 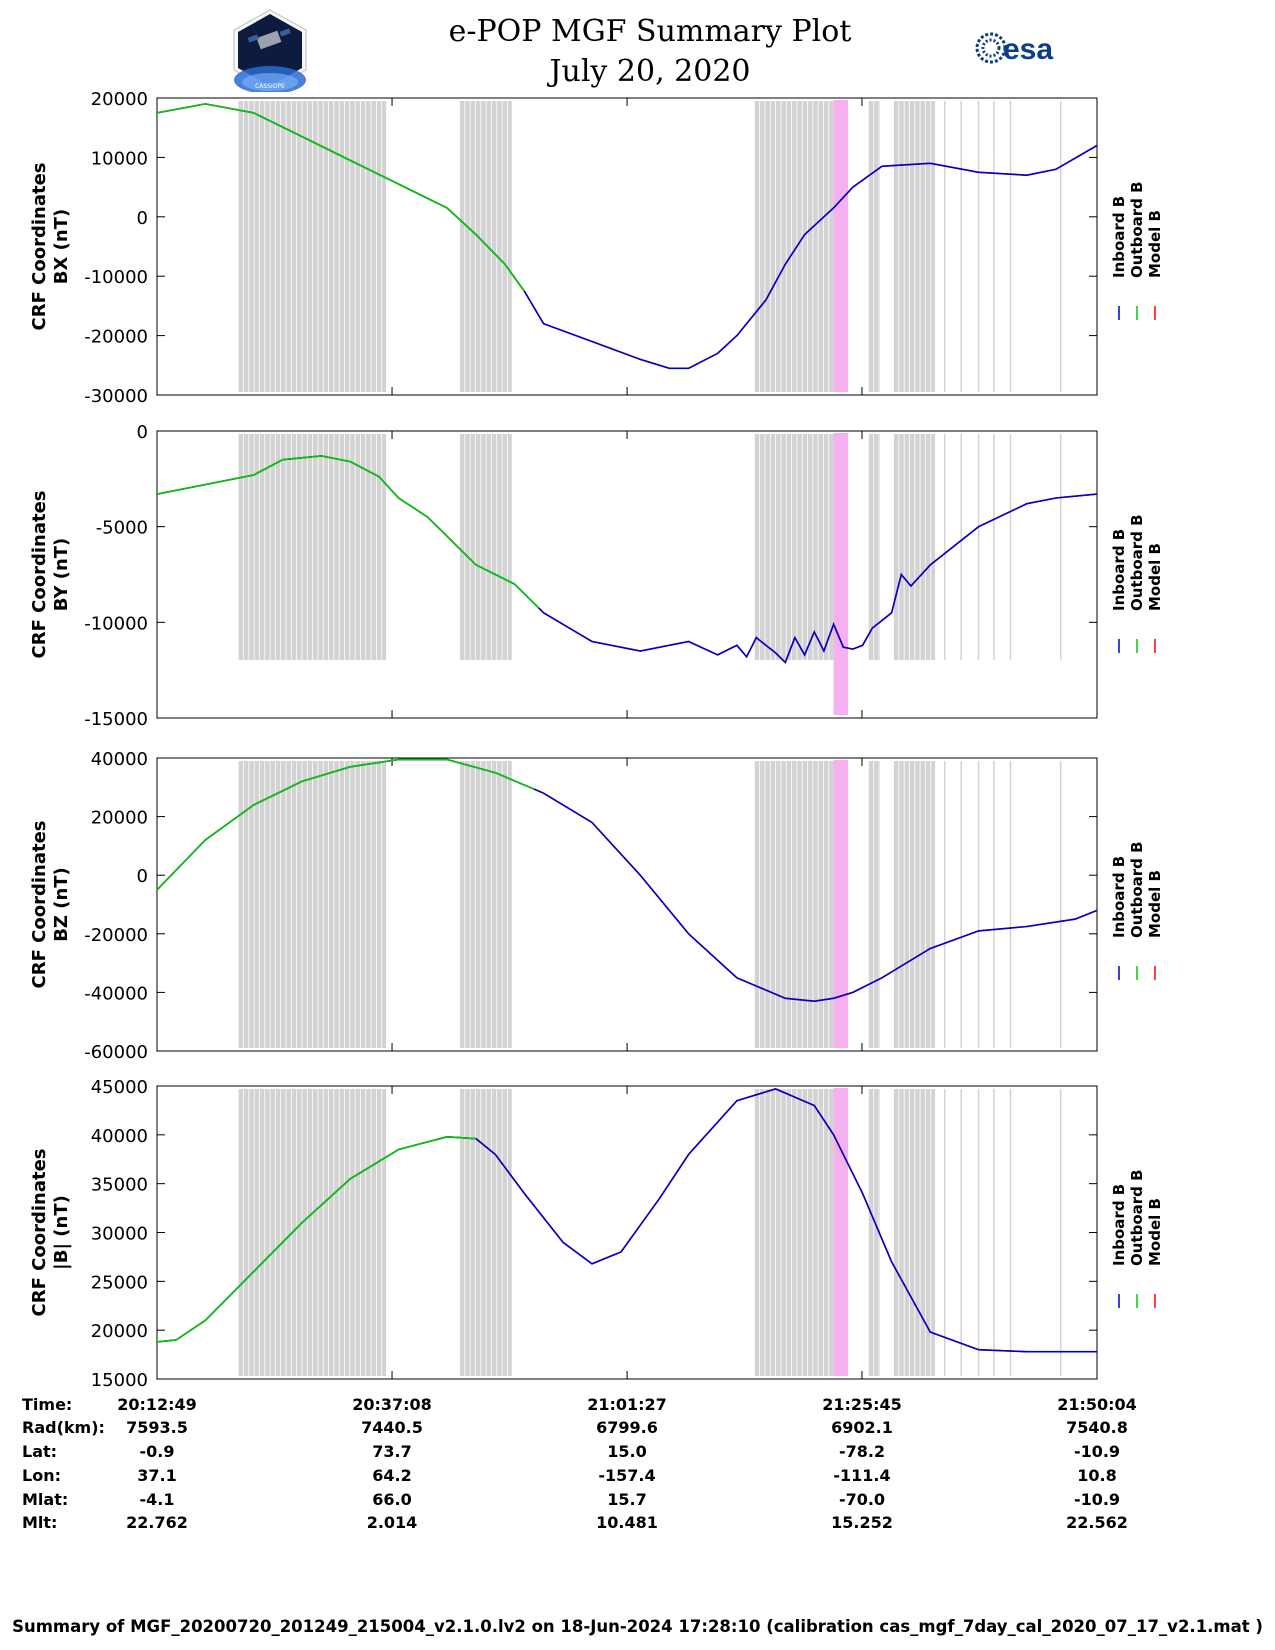 What do you see at coordinates (1096, 1475) in the screenshot?
I see `ephemeris-value: 10.8` at bounding box center [1096, 1475].